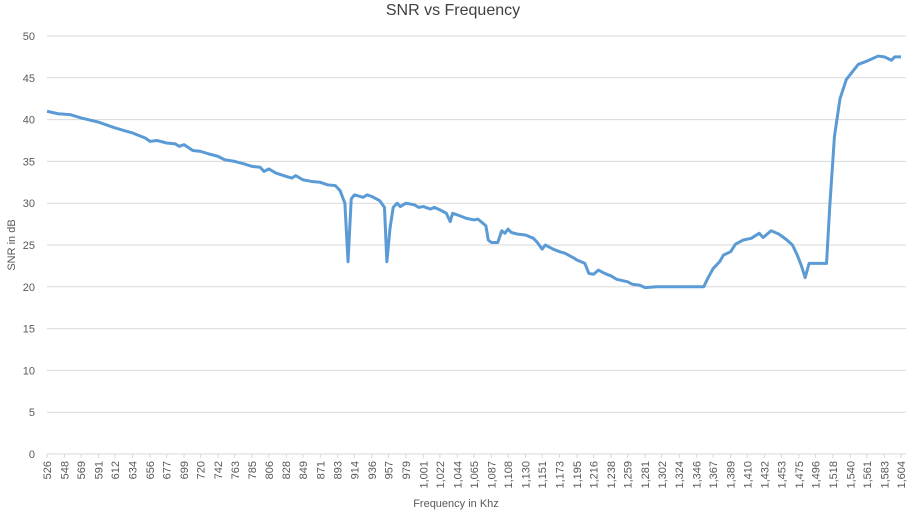 The width and height of the screenshot is (912, 513). Describe the element at coordinates (304, 470) in the screenshot. I see `x-tick-label: 849` at that location.